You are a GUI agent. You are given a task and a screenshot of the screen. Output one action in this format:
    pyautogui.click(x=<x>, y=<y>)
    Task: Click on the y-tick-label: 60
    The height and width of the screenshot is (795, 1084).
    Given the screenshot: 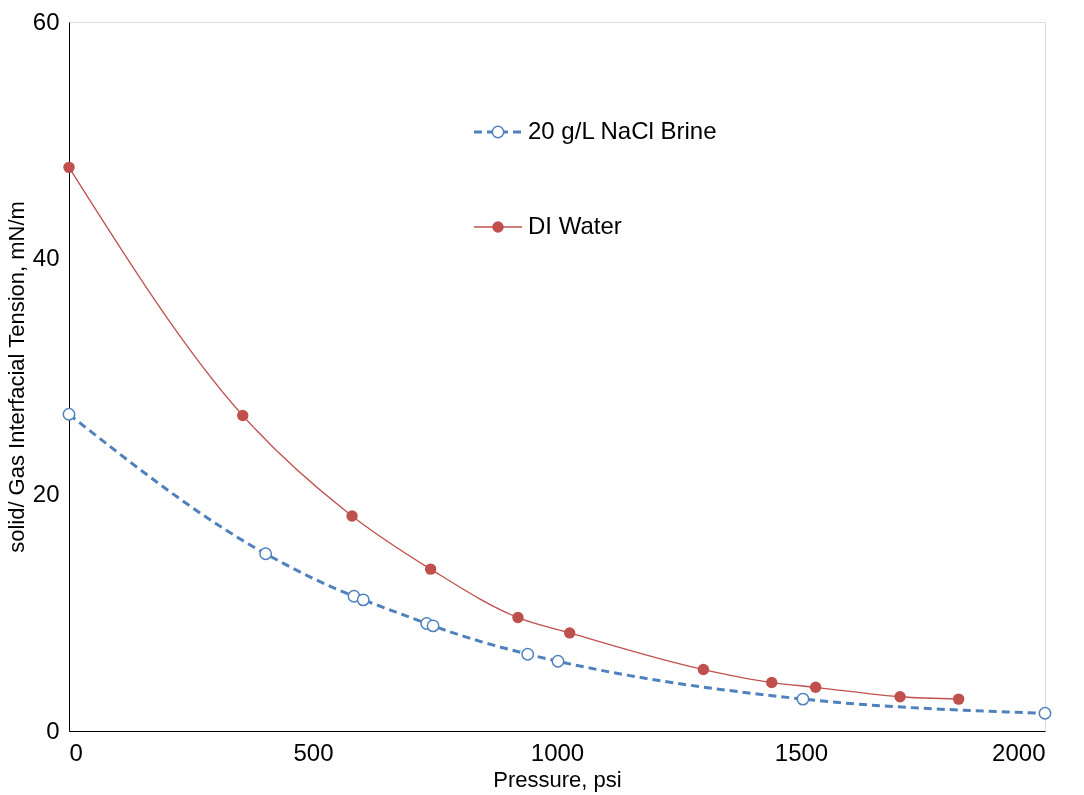 What is the action you would take?
    pyautogui.click(x=46, y=21)
    